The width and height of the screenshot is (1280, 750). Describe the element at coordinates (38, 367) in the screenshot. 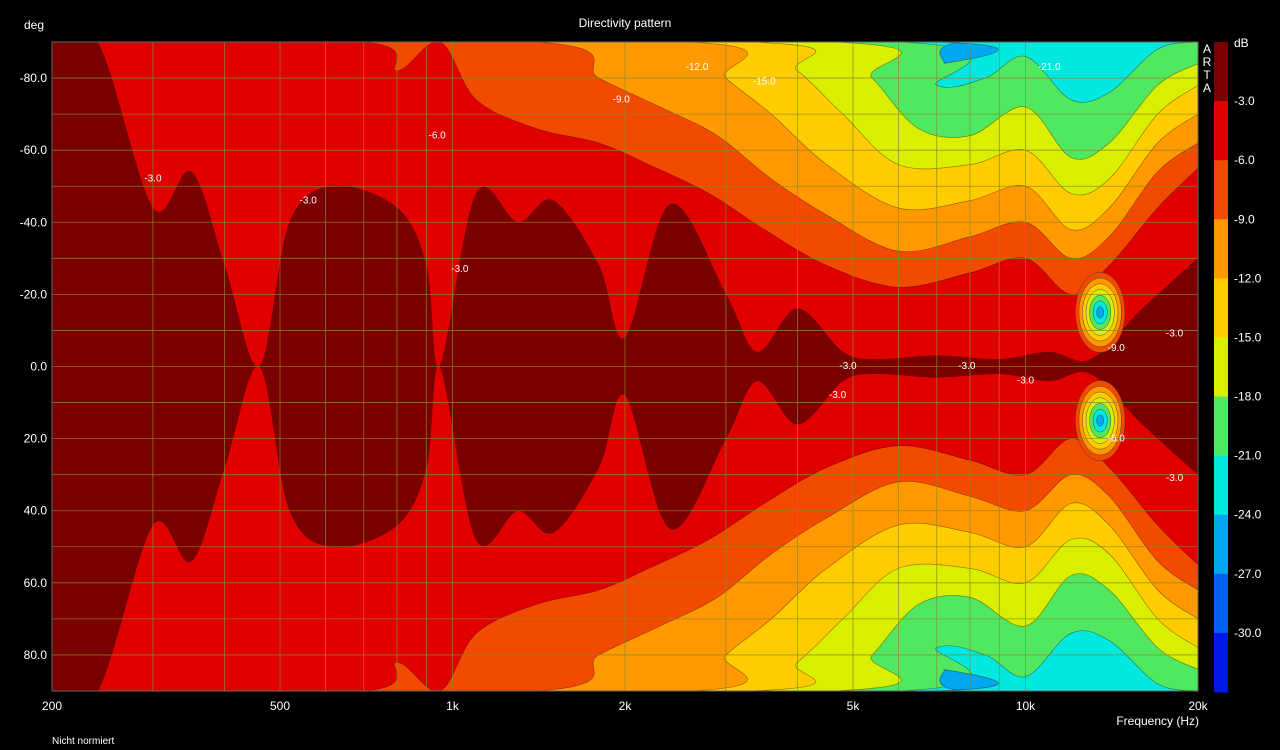

I see `y-tick-label: 0.0` at that location.